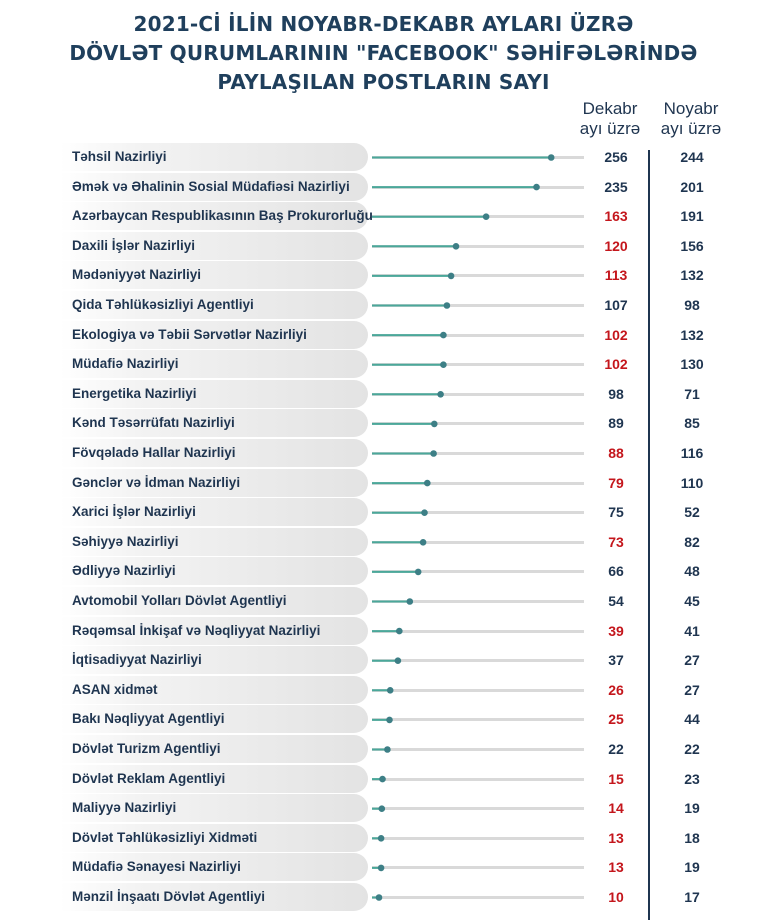  I want to click on november-value-label: 45, so click(692, 601).